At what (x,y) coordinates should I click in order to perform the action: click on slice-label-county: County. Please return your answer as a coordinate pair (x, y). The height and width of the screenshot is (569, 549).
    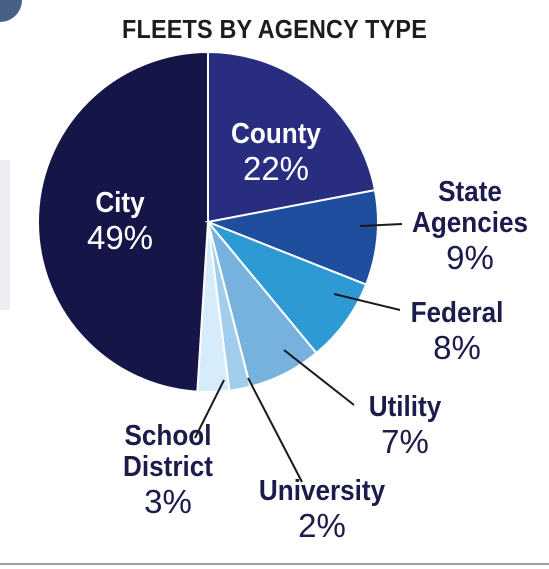
    Looking at the image, I should click on (276, 133).